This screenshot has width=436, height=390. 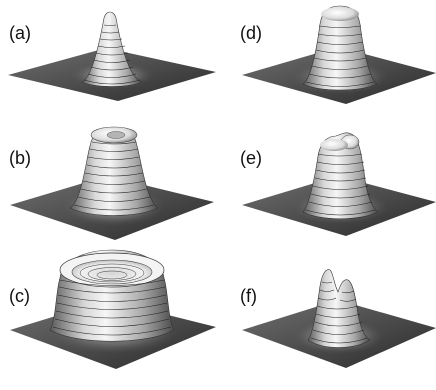 I want to click on contours-f, so click(x=339, y=312).